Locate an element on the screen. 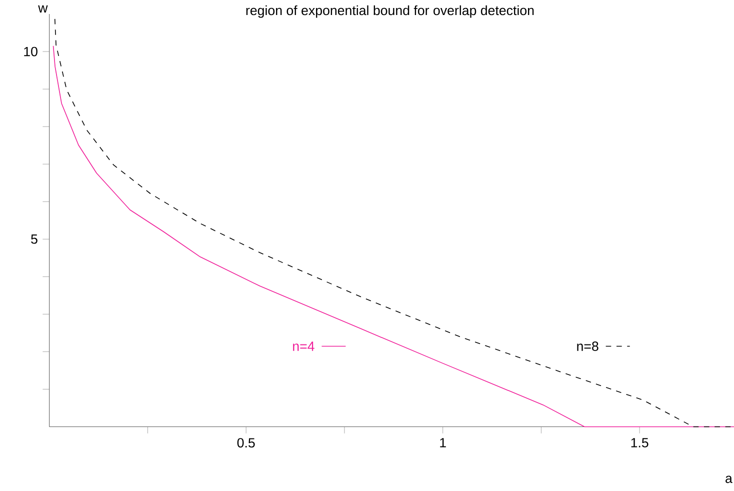 This screenshot has width=734, height=491. legend-label: n=4 is located at coordinates (303, 346).